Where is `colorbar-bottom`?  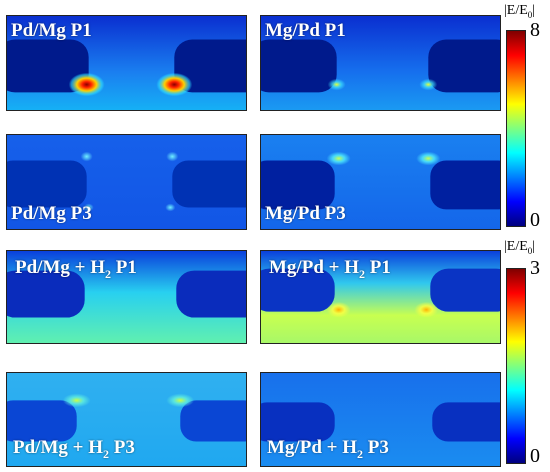 colorbar-bottom is located at coordinates (516, 366).